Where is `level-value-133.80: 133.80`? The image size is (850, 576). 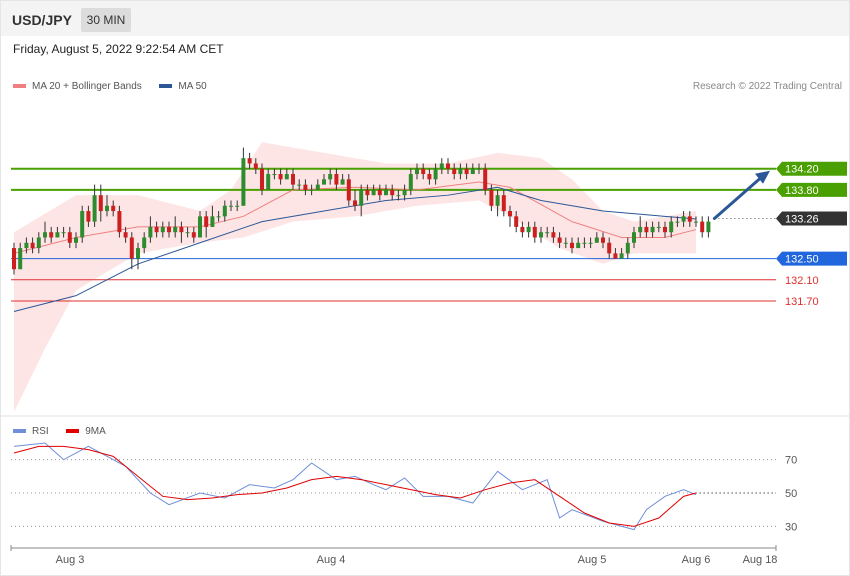
level-value-133.80: 133.80 is located at coordinates (802, 191).